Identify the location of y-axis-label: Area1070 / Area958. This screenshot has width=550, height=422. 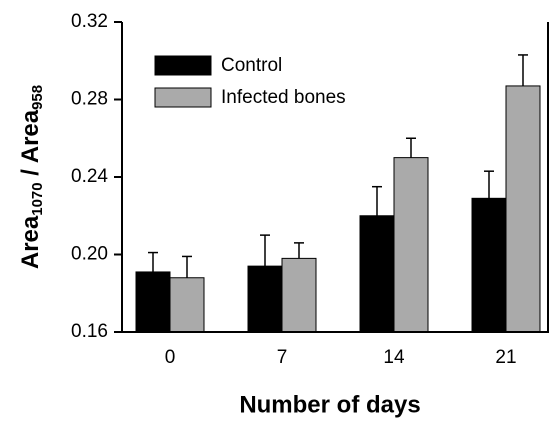
(31, 177).